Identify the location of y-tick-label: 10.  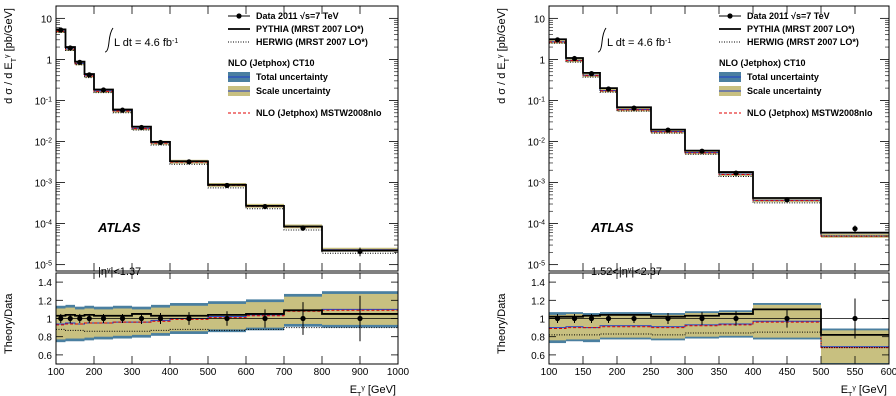
(540, 19).